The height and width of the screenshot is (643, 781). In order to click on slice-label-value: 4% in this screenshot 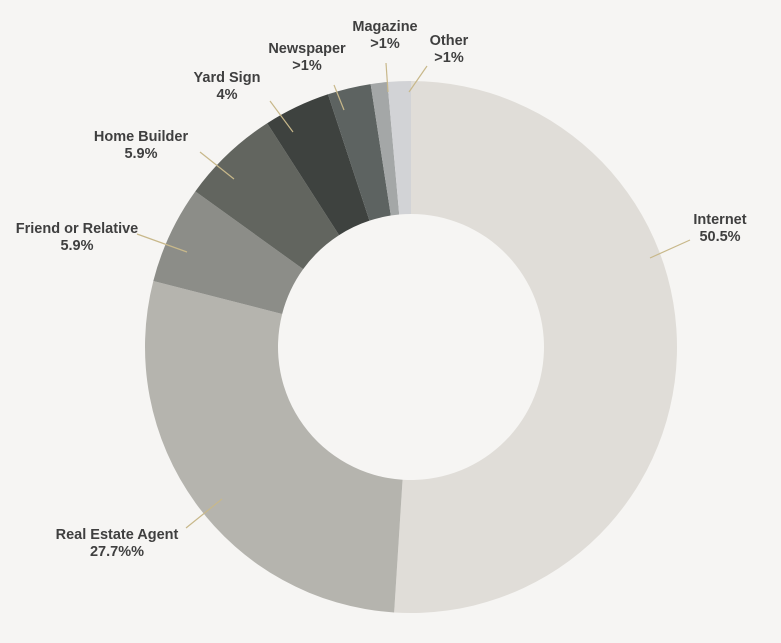, I will do `click(227, 95)`.